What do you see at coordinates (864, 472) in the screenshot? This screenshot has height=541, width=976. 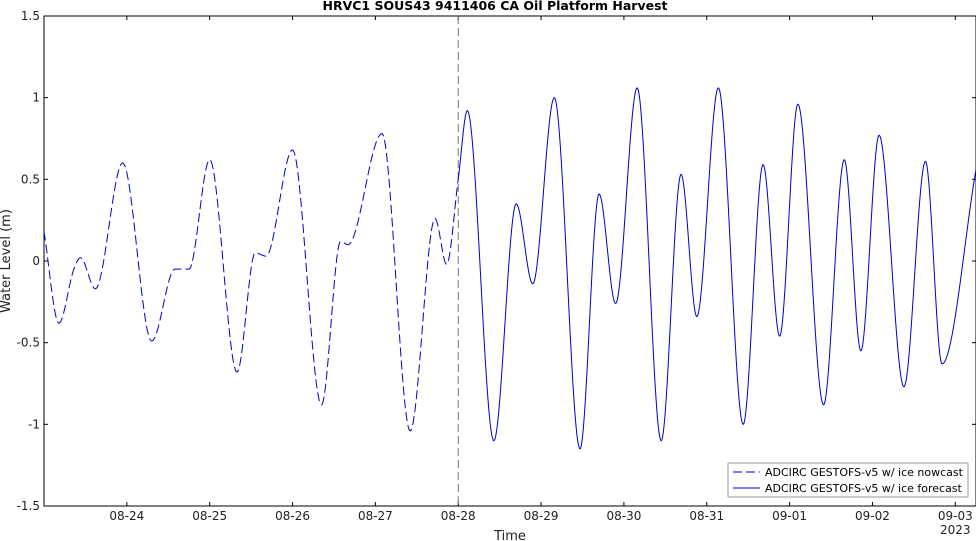 I see `legend-label-nowcast: ADCIRC GESTOFS-v5 w/ ice nowcast` at bounding box center [864, 472].